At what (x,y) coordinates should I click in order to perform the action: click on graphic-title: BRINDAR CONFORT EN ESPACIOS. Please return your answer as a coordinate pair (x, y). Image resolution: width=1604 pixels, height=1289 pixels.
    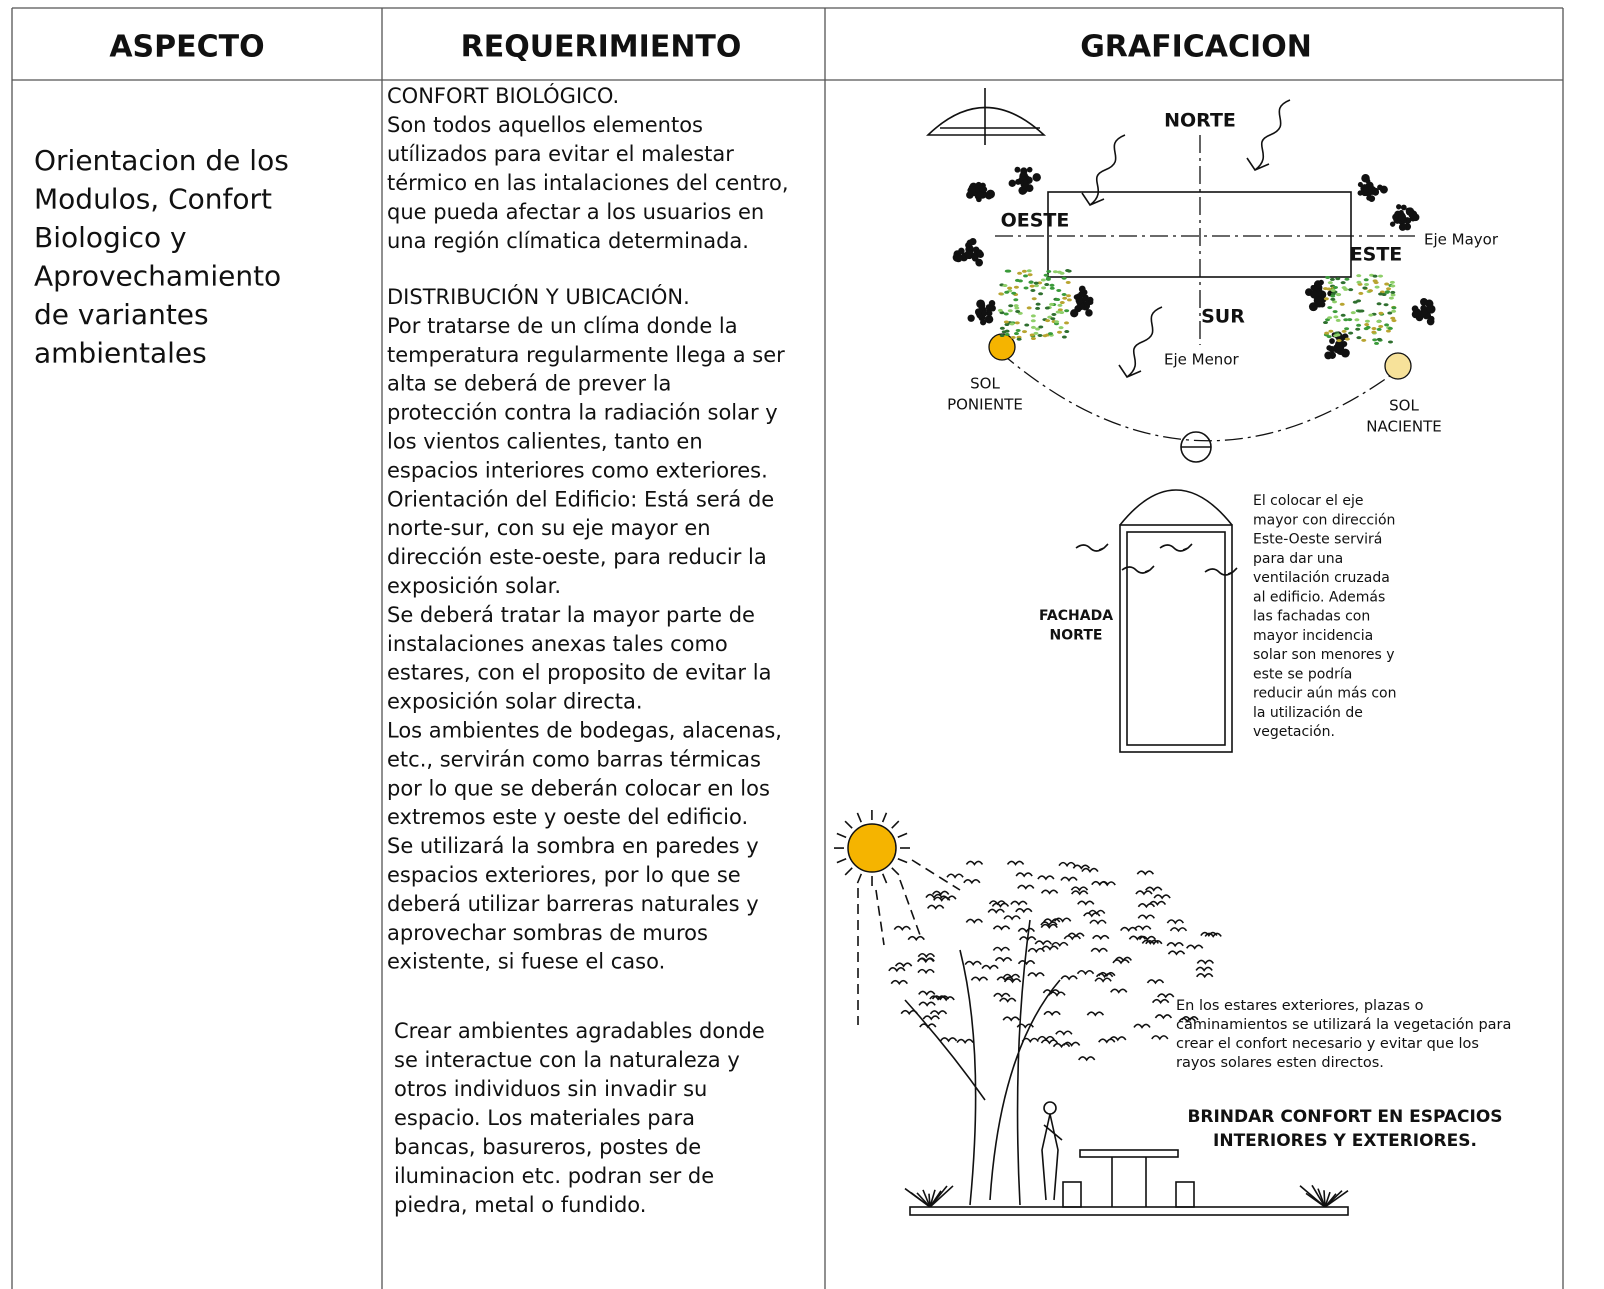
    Looking at the image, I should click on (1344, 1117).